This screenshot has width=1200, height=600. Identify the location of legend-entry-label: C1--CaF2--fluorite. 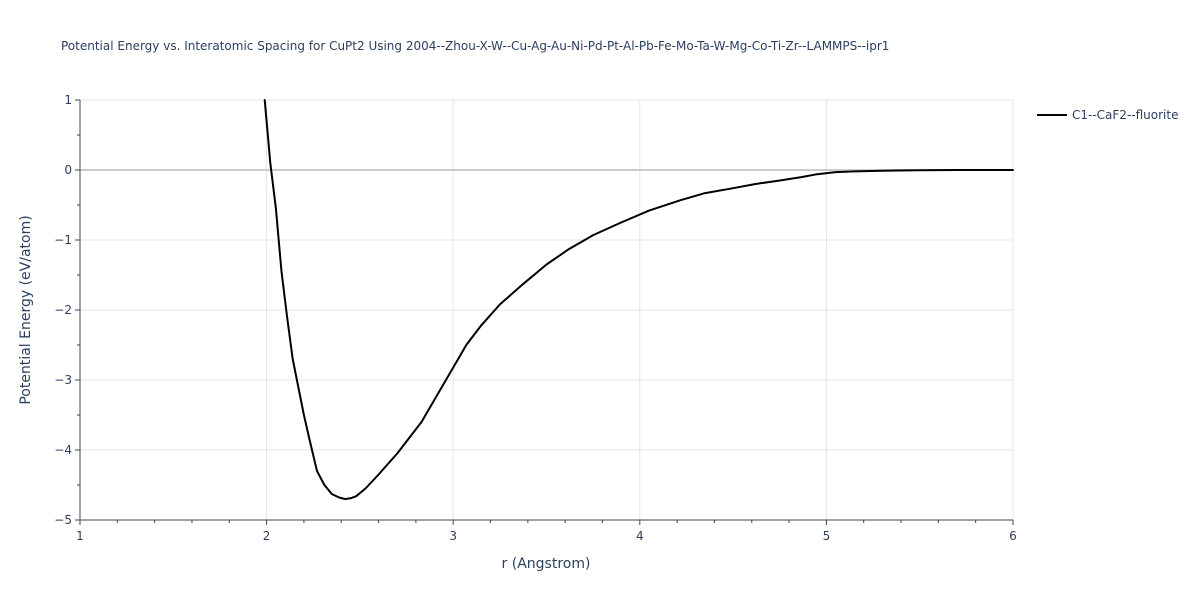
(1125, 115).